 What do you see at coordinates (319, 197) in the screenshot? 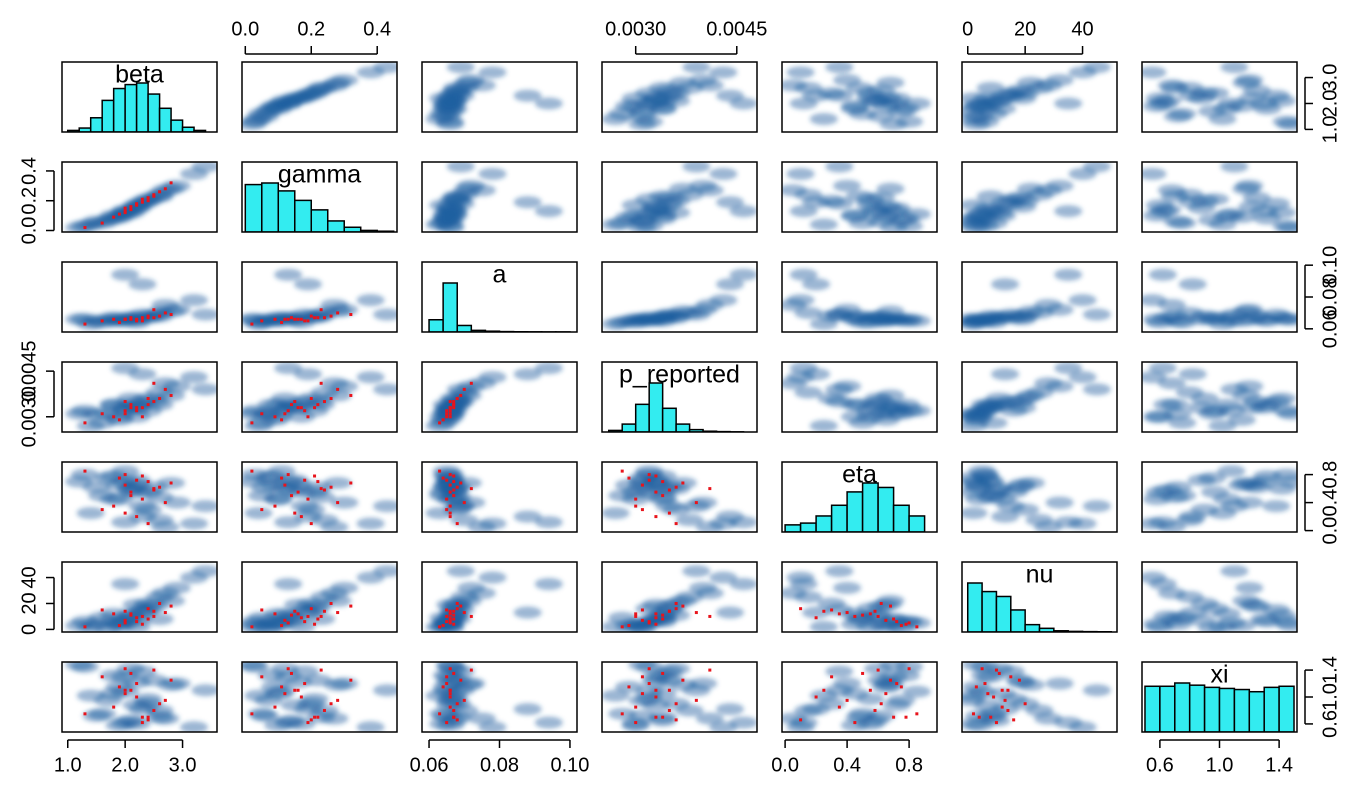
I see `panel: gamma` at bounding box center [319, 197].